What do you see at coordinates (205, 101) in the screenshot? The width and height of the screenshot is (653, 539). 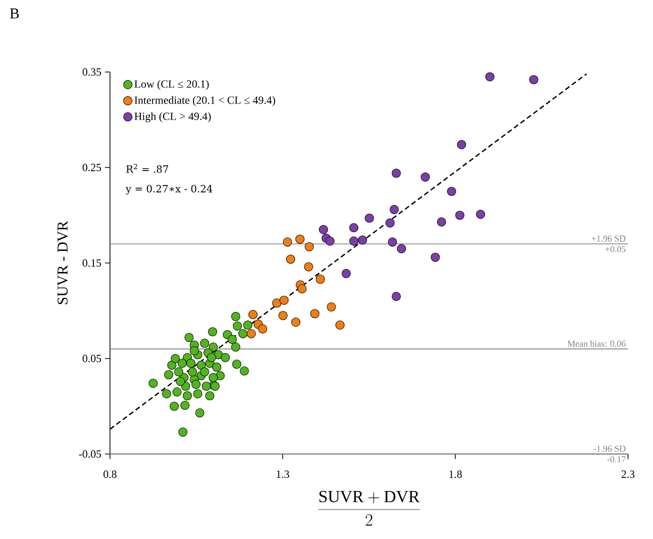 I see `legend-label: Intermediate (20.1 < CL ≤ 49.4)` at bounding box center [205, 101].